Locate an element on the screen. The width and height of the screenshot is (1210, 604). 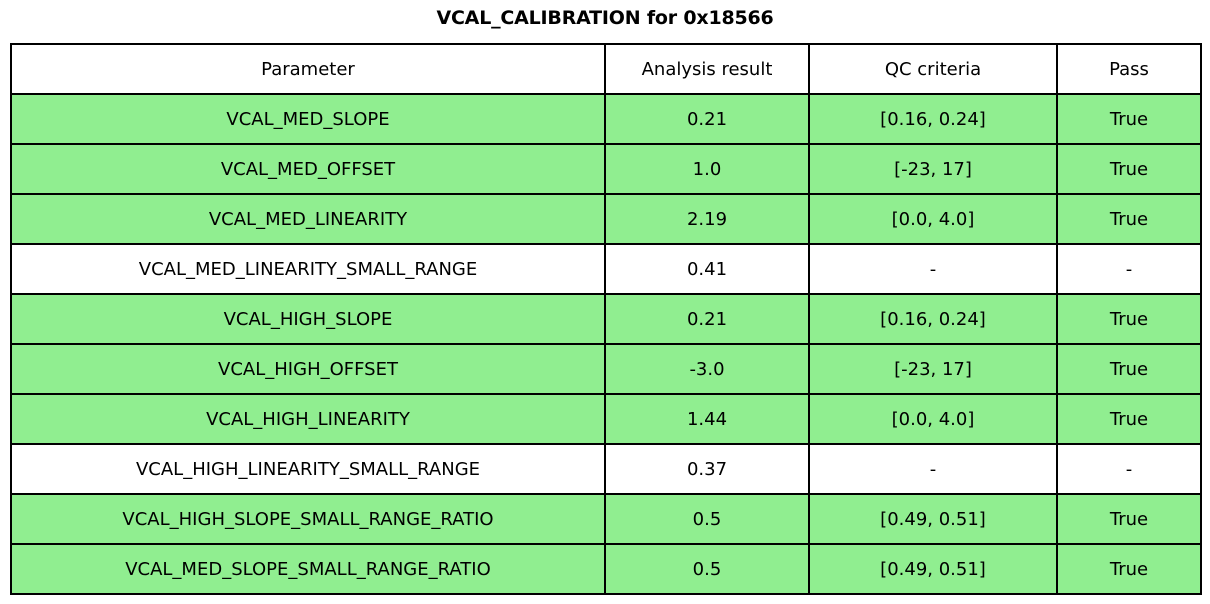
cell-parameter: VCAL_MED_OFFSET is located at coordinates (308, 169).